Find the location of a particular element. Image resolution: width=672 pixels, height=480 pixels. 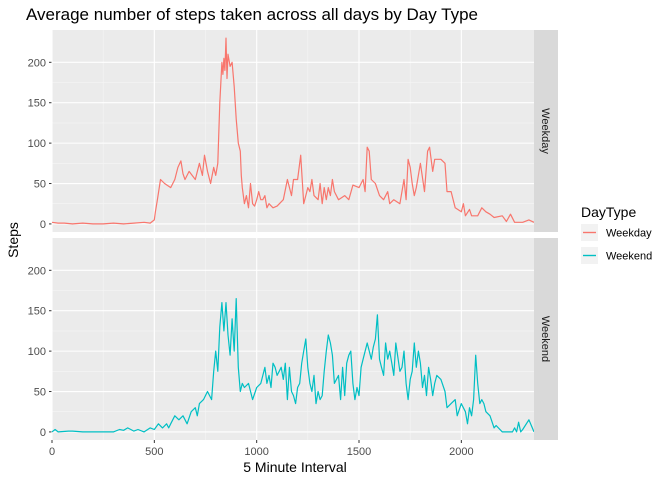

x-axis-title: 5 Minute Interval is located at coordinates (295, 467).